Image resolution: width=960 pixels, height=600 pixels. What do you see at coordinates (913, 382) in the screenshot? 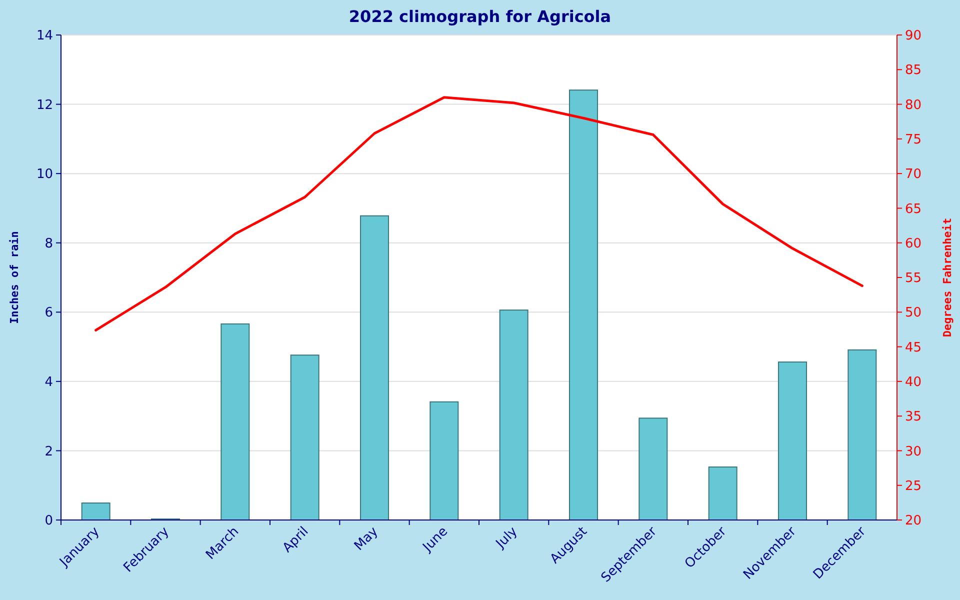
I see `y2-tick-label: 40` at bounding box center [913, 382].